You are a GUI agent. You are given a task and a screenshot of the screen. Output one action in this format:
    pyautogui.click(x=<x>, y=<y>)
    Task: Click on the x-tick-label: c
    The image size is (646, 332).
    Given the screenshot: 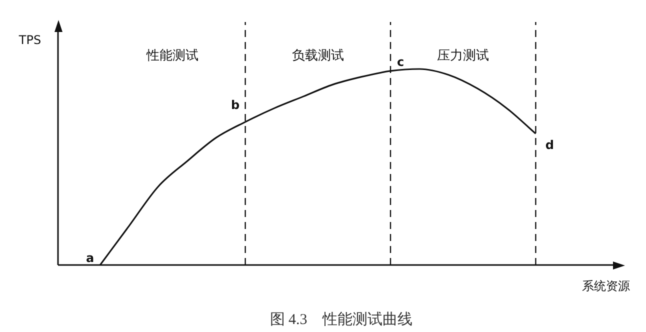 What is the action you would take?
    pyautogui.click(x=400, y=62)
    